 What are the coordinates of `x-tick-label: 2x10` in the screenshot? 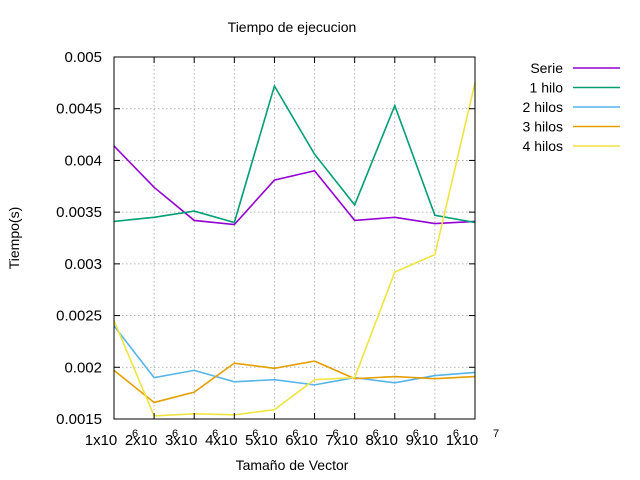 It's located at (141, 440).